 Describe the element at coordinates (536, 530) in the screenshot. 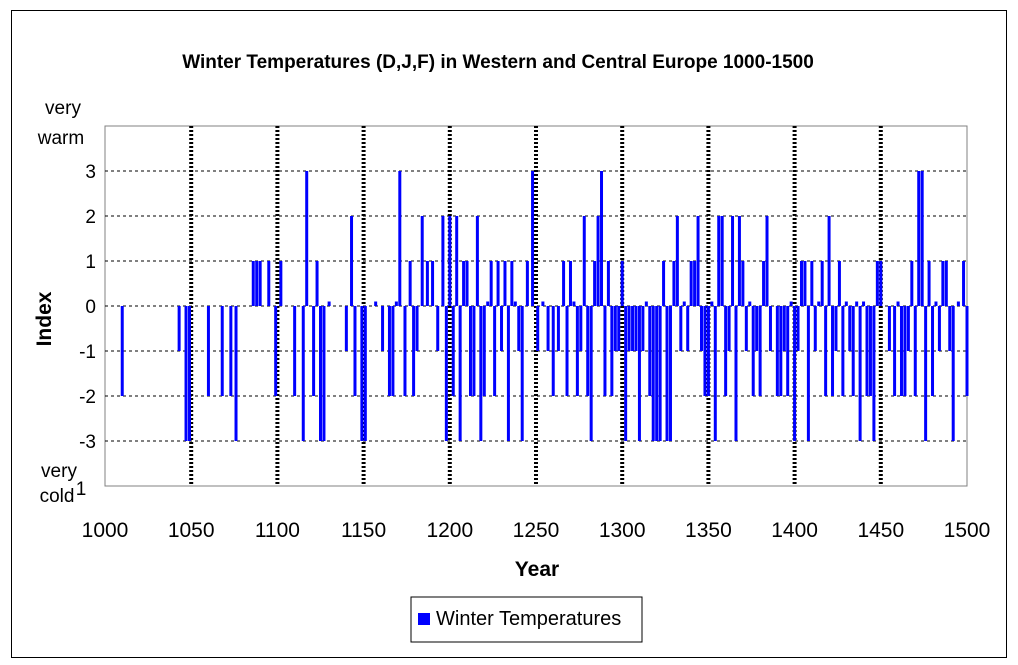

I see `x-tick-label: 1250` at that location.